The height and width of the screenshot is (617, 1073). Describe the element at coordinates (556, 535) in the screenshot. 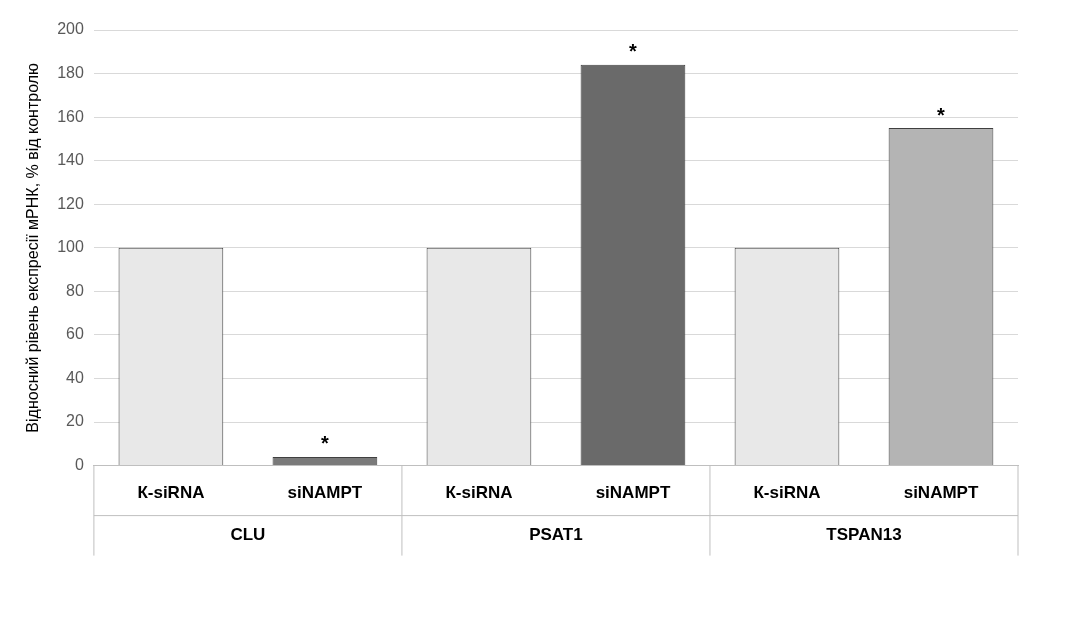

I see `text: PSAT1` at that location.